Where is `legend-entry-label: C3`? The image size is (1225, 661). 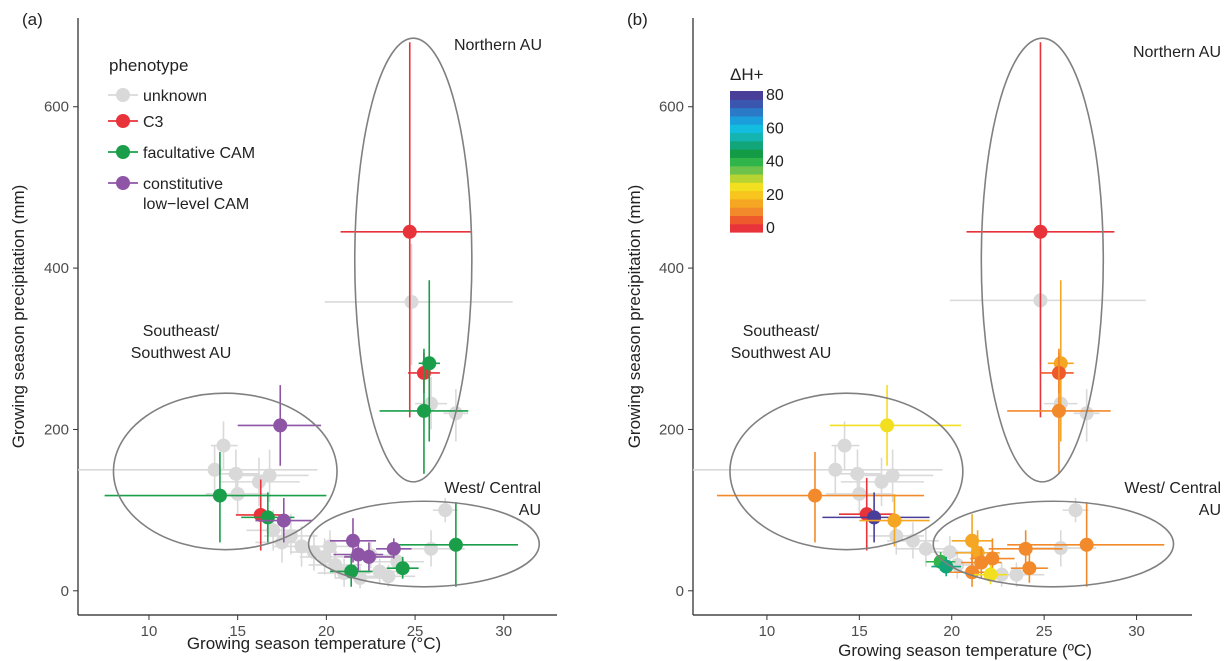 legend-entry-label: C3 is located at coordinates (153, 122).